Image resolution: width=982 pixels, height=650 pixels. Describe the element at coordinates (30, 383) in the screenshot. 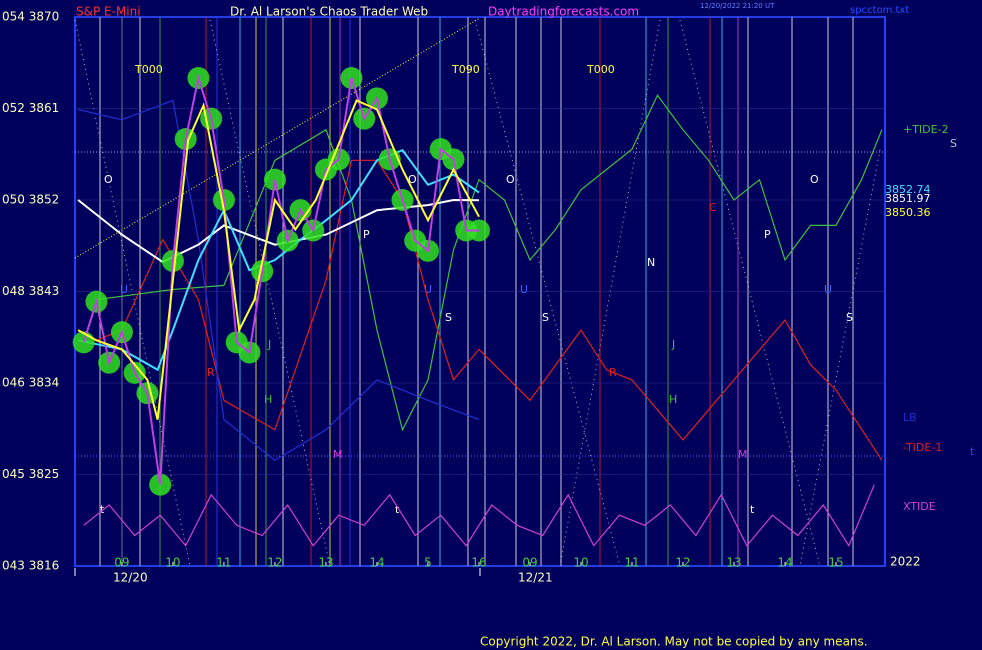

I see `y-tick-label: 046 3834` at that location.